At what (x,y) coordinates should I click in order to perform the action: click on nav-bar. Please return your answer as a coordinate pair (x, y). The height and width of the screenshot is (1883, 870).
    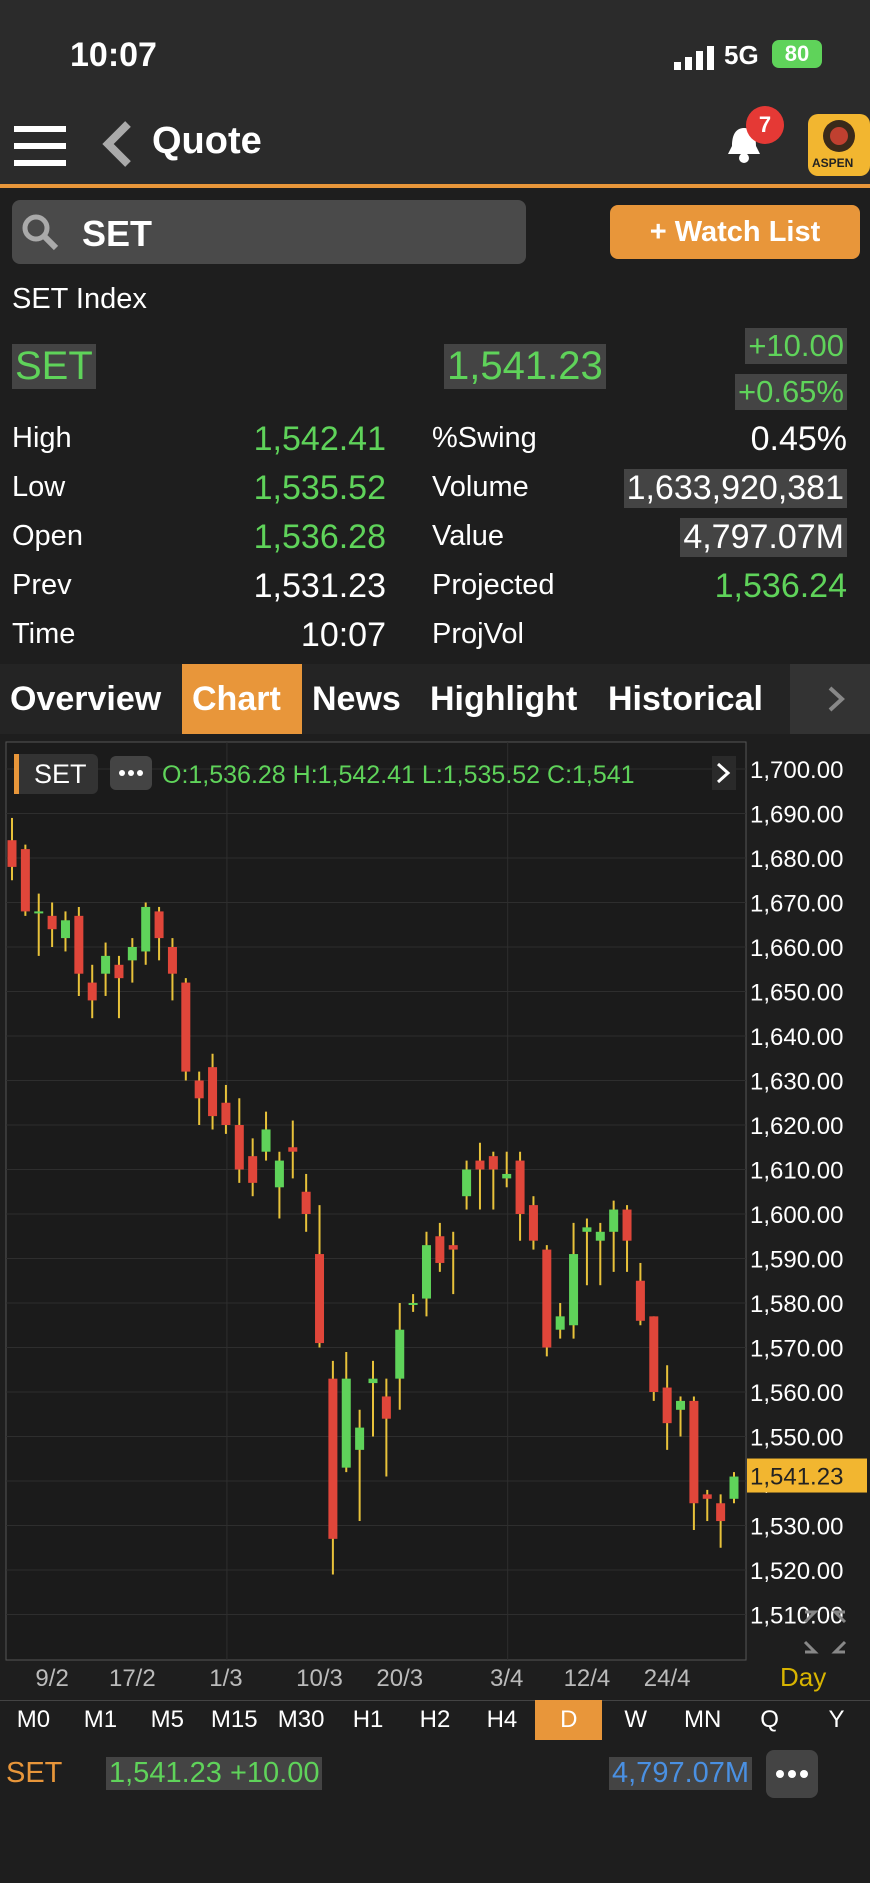
    Looking at the image, I should click on (435, 148).